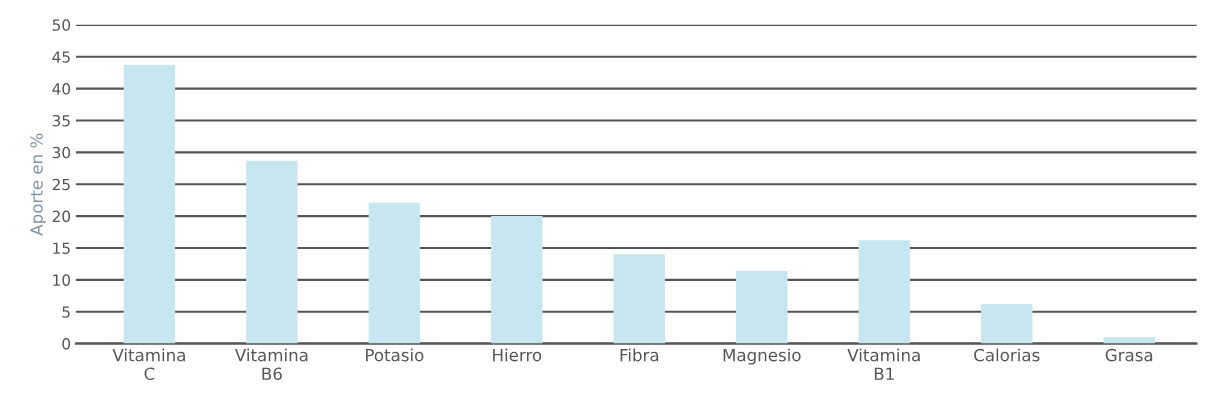 The height and width of the screenshot is (414, 1205). I want to click on y-tick-label: 5, so click(66, 312).